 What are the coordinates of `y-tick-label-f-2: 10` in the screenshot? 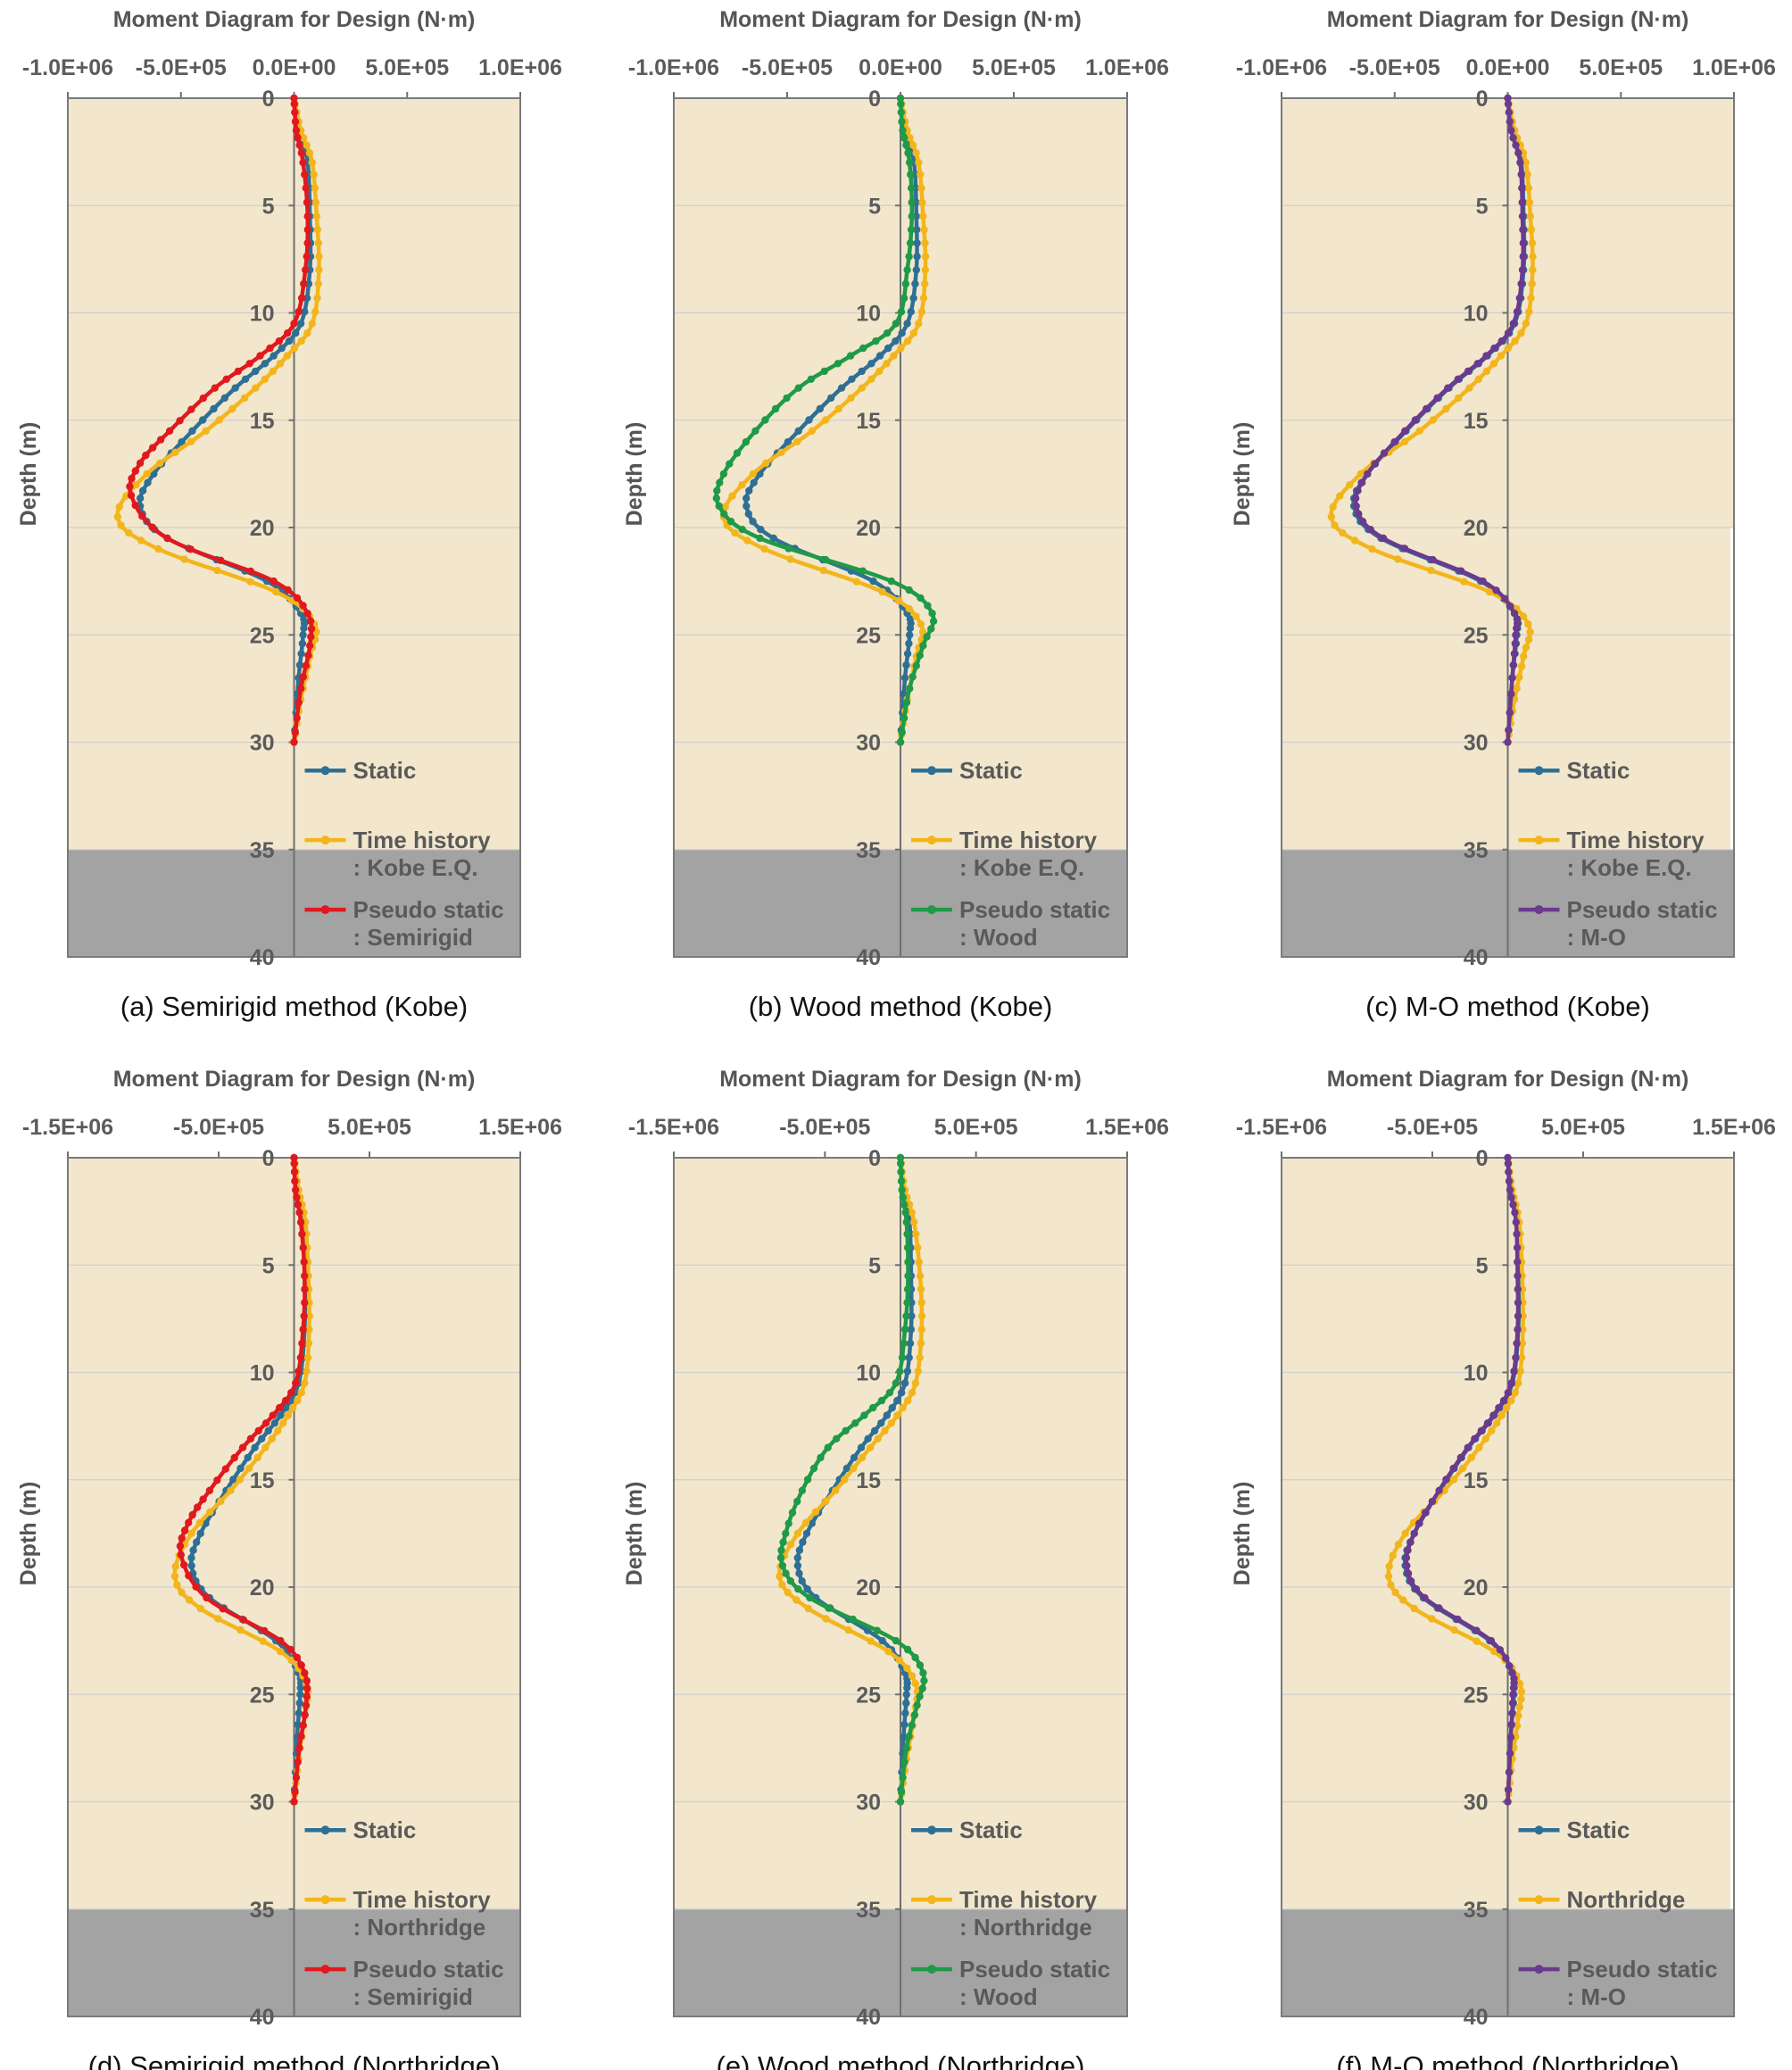 It's located at (1476, 1373).